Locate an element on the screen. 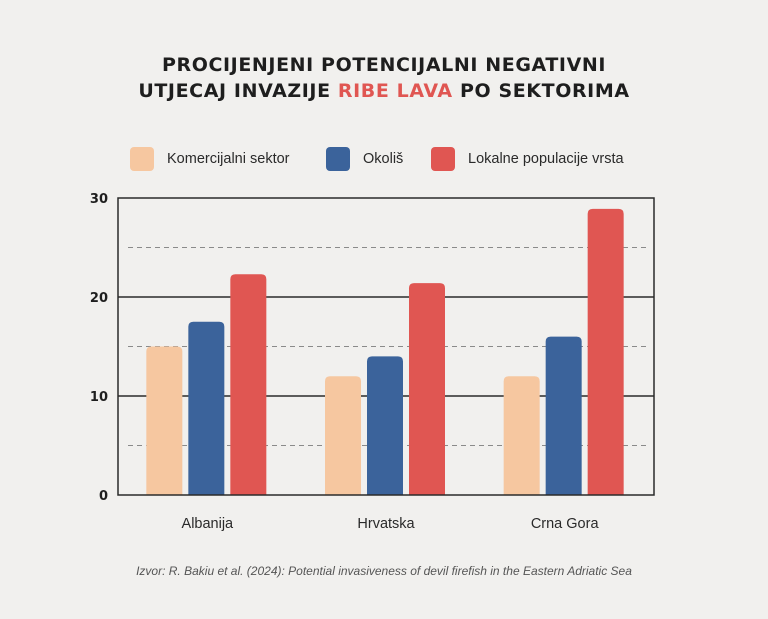 This screenshot has height=619, width=768. y-tick-label: 30 is located at coordinates (99, 199).